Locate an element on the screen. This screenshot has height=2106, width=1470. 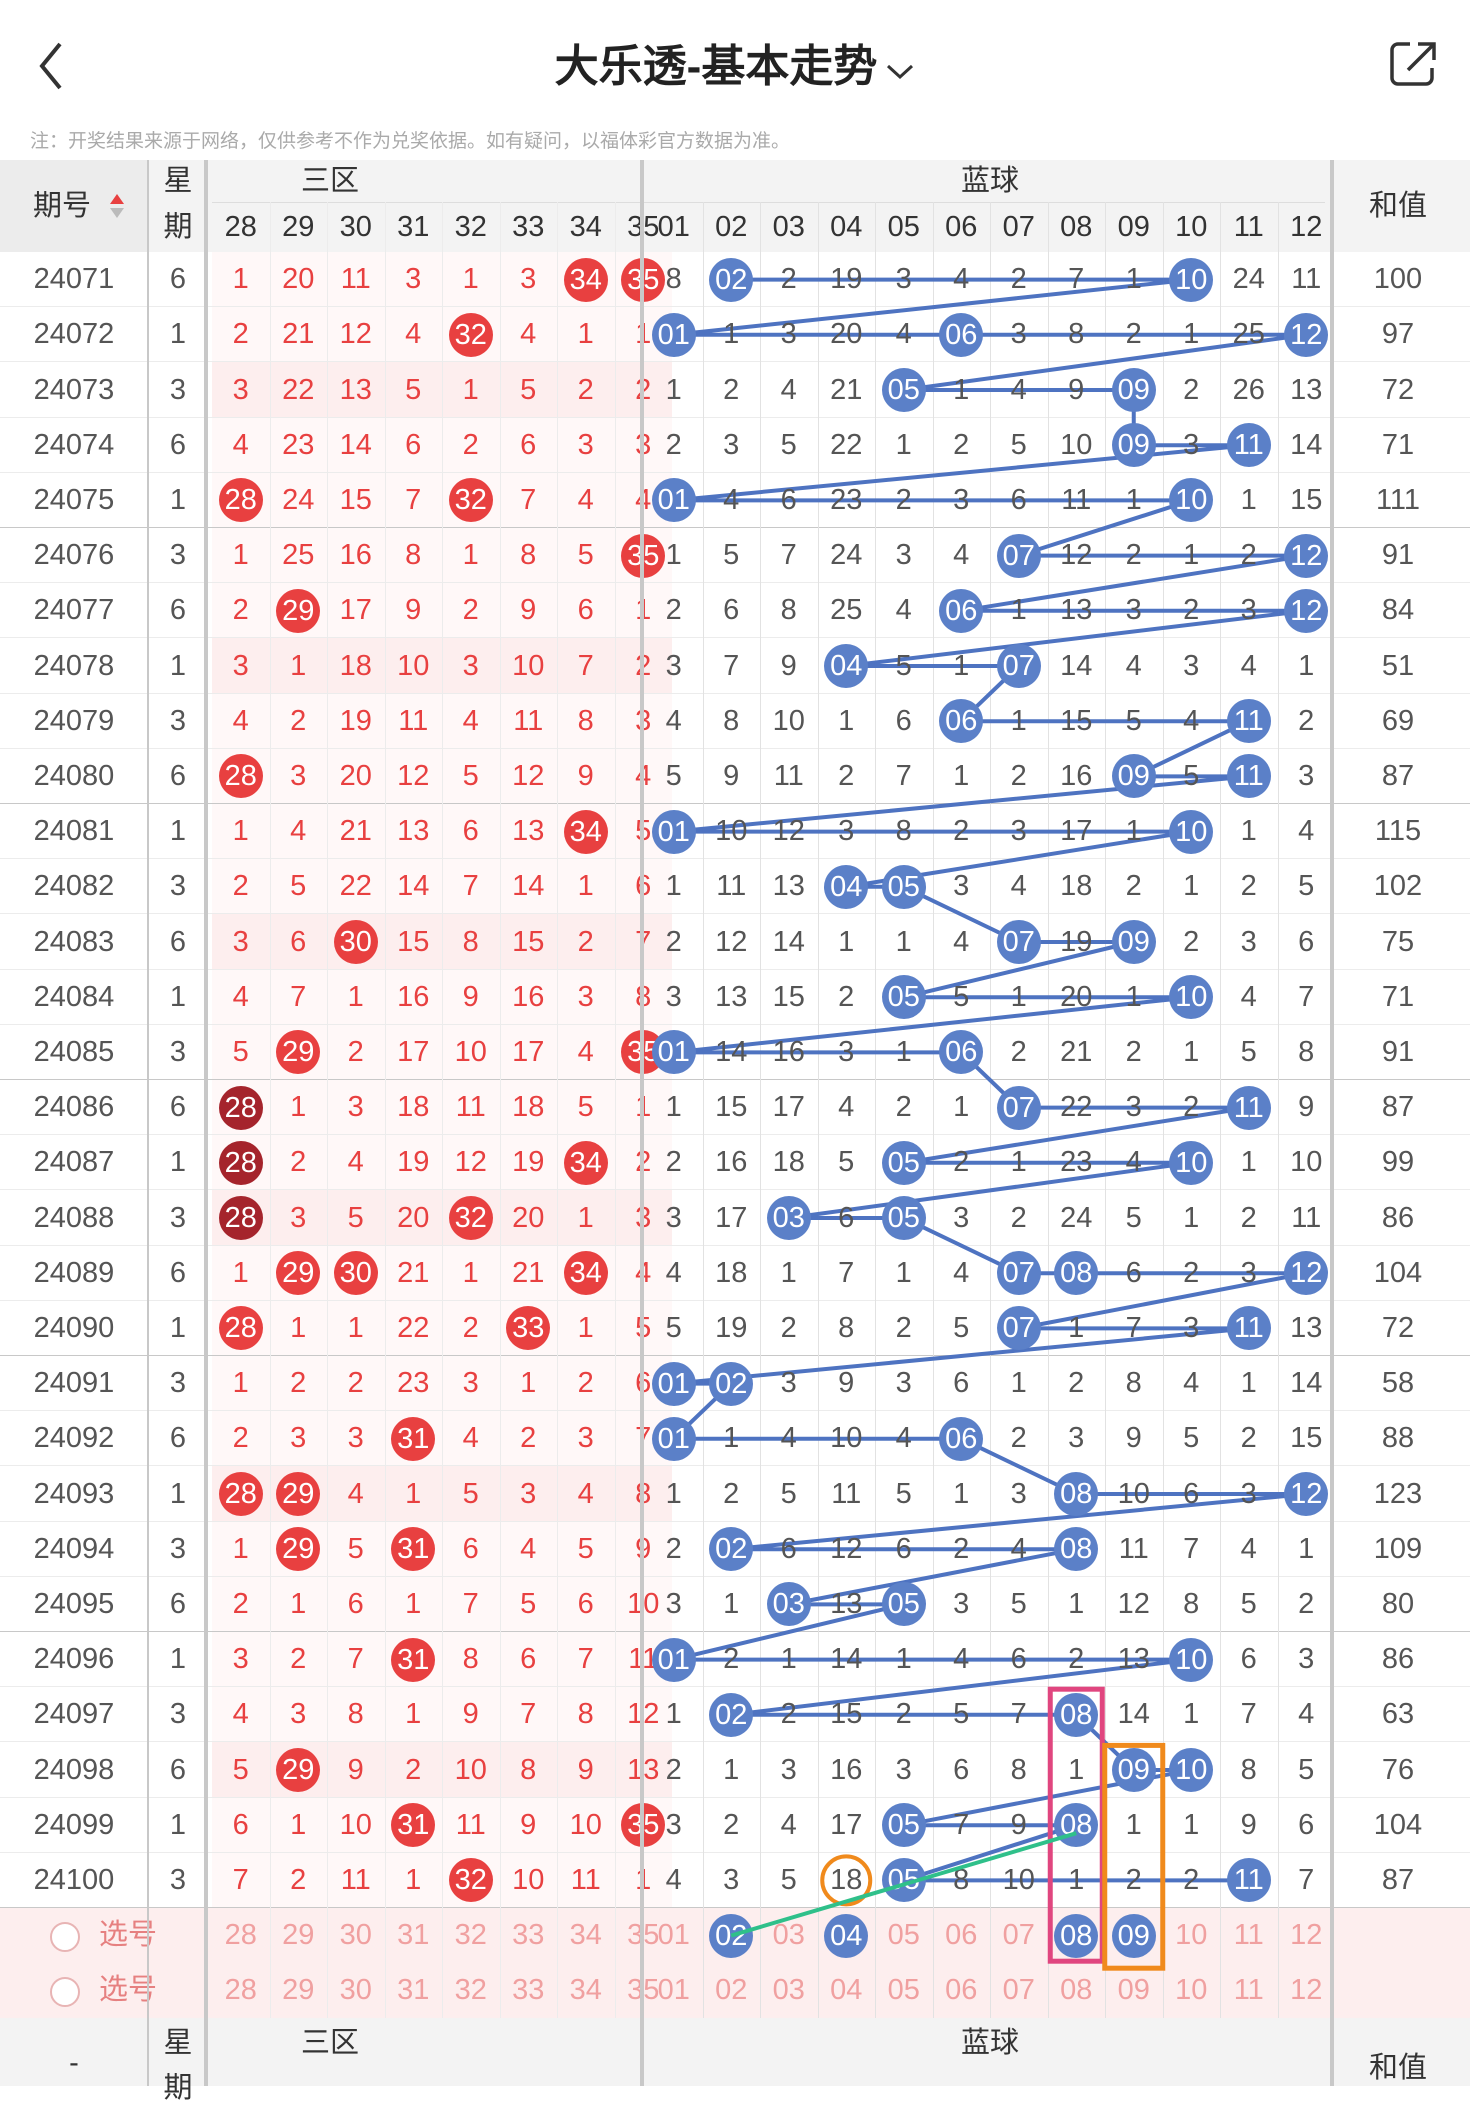
select-blue-number: 08 is located at coordinates (1076, 1990).